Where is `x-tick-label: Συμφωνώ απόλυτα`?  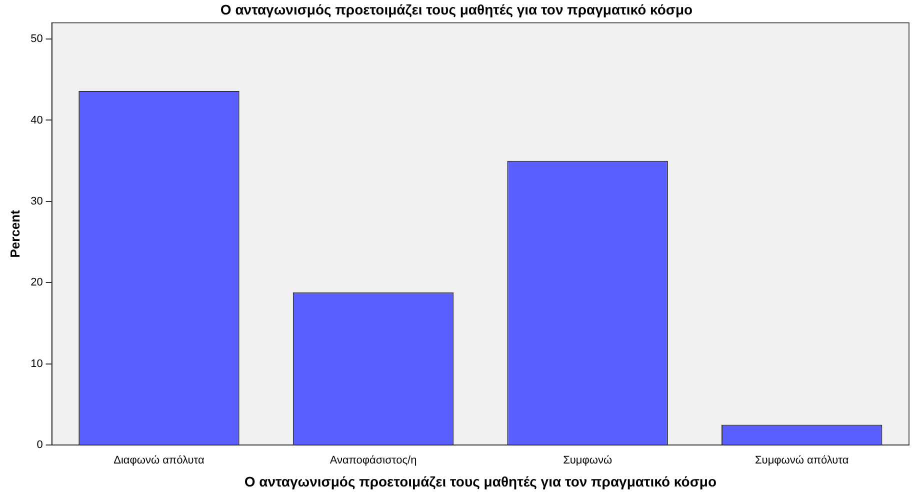
x-tick-label: Συμφωνώ απόλυτα is located at coordinates (802, 460).